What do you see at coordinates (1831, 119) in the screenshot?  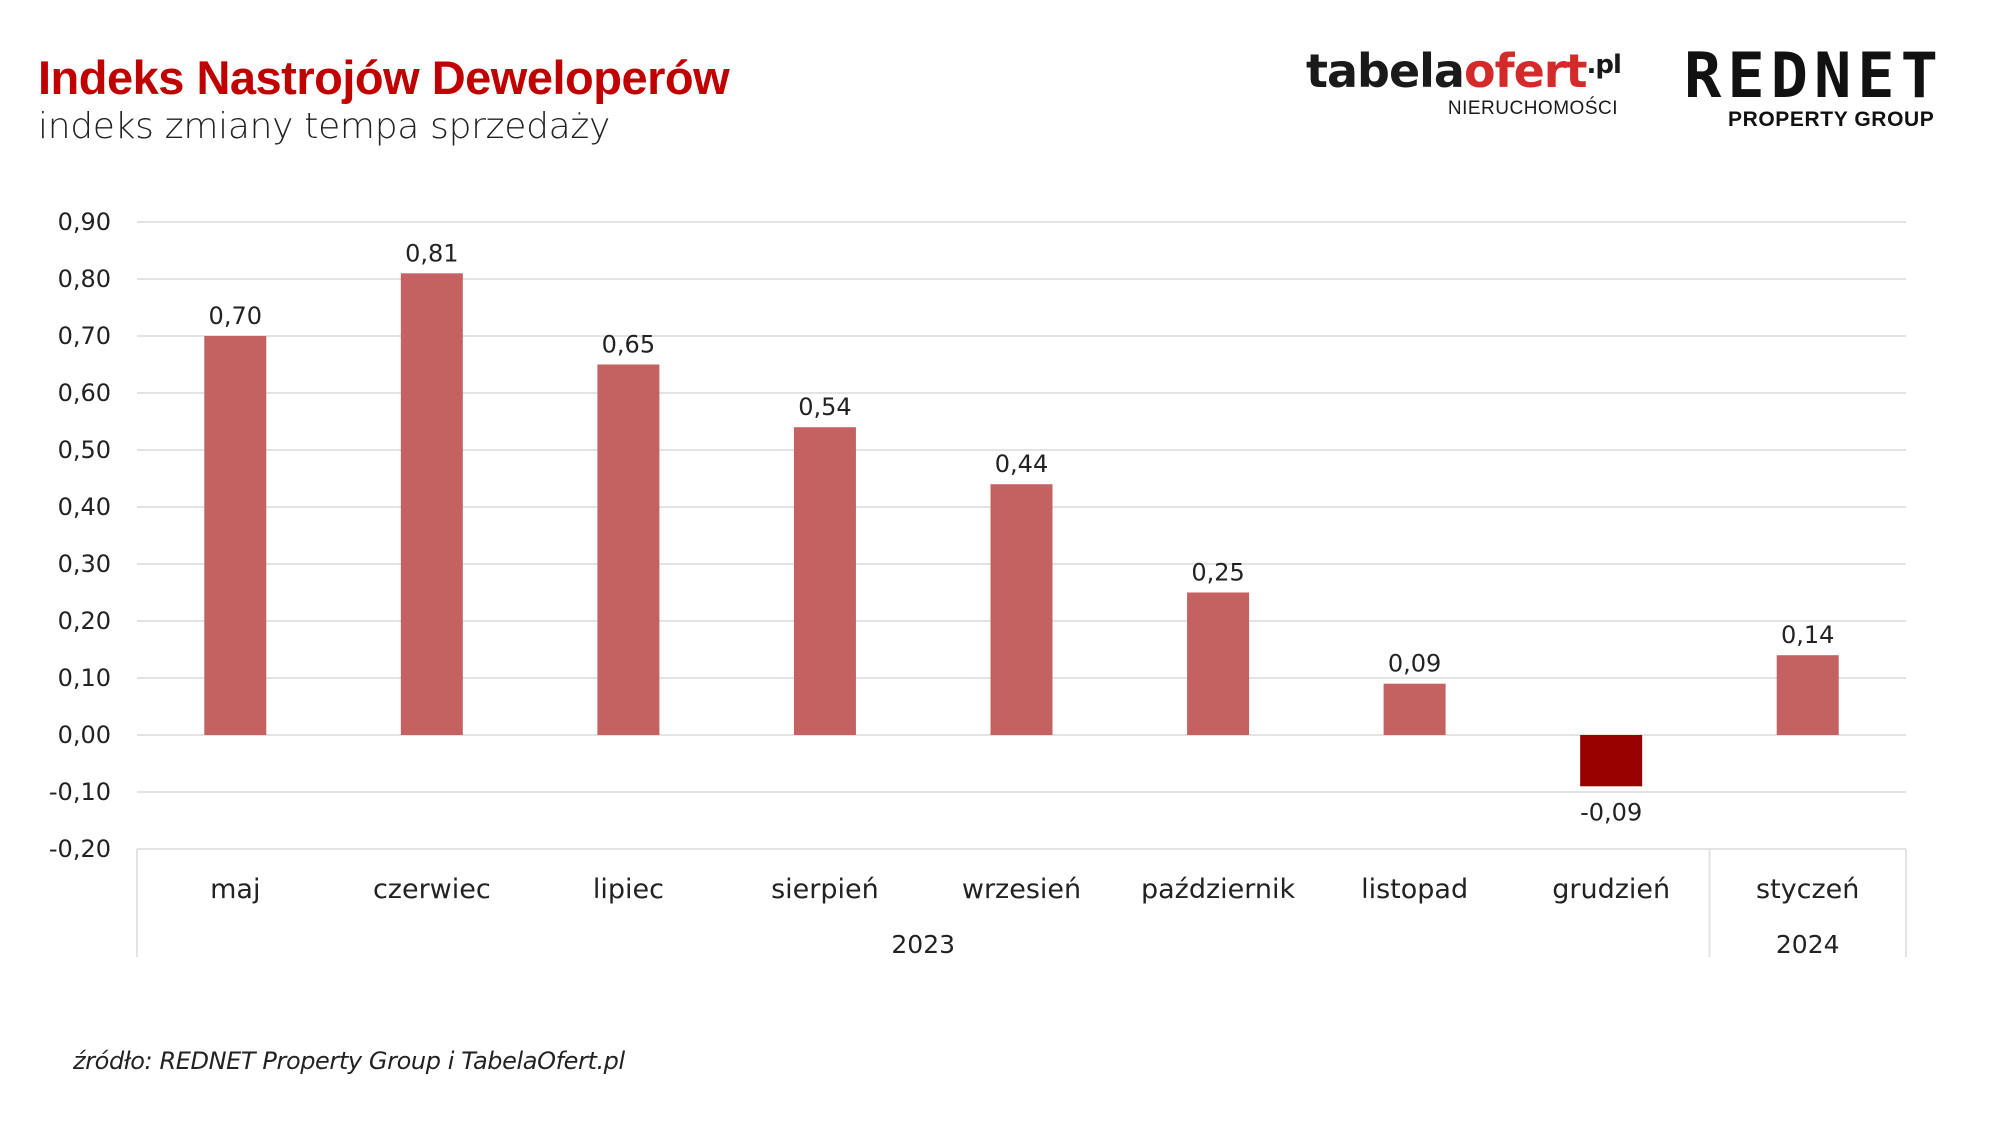 I see `rednet-tagline: PROPERTY GROUP` at bounding box center [1831, 119].